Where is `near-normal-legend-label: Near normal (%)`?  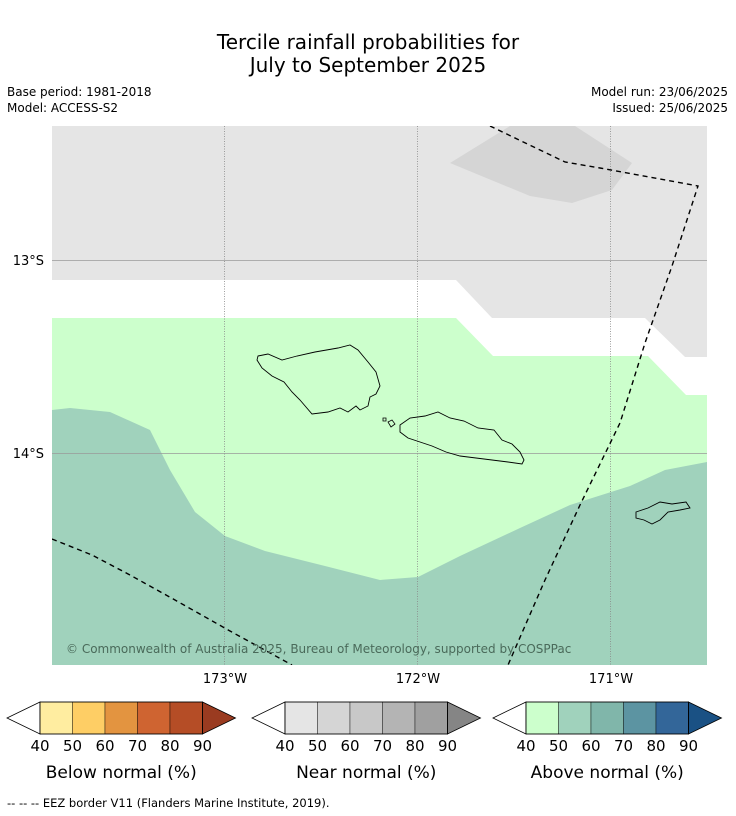
near-normal-legend-label: Near normal (%) is located at coordinates (366, 773).